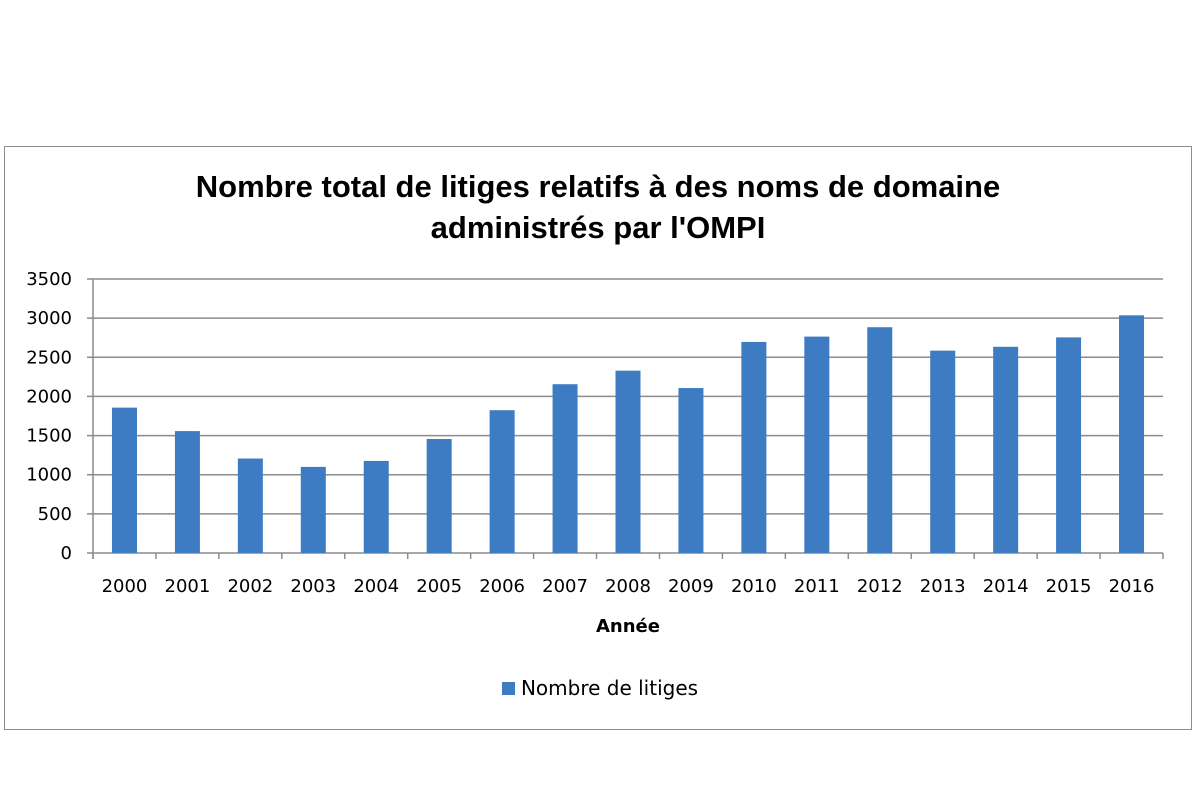  Describe the element at coordinates (565, 468) in the screenshot. I see `bar-2007` at that location.